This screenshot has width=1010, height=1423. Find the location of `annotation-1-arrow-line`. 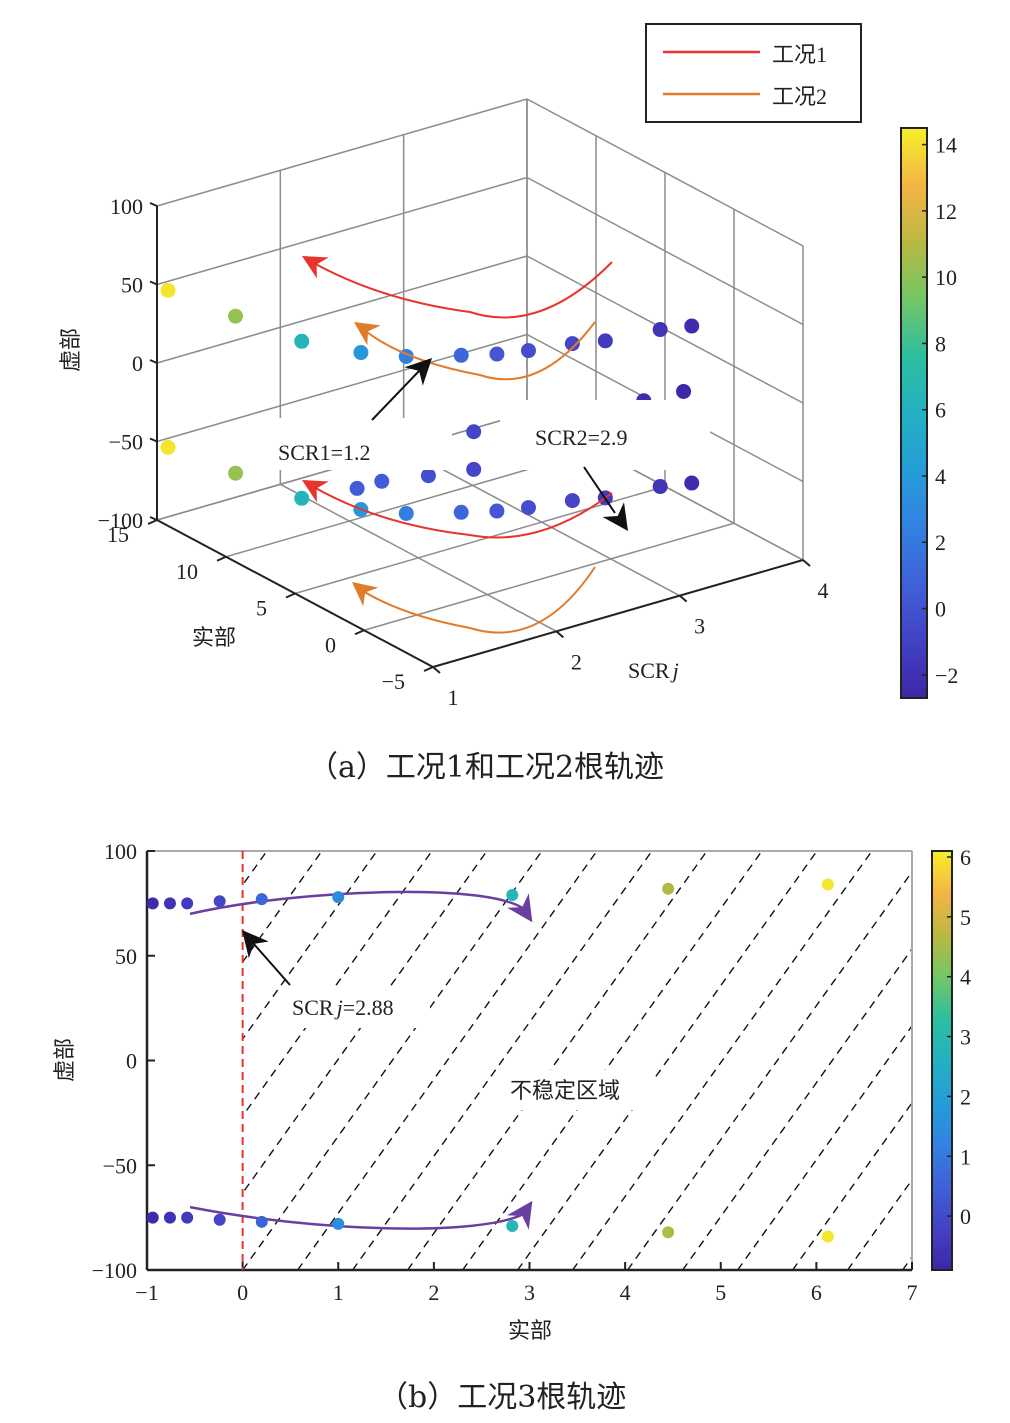

annotation-1-arrow-line is located at coordinates (396, 395).